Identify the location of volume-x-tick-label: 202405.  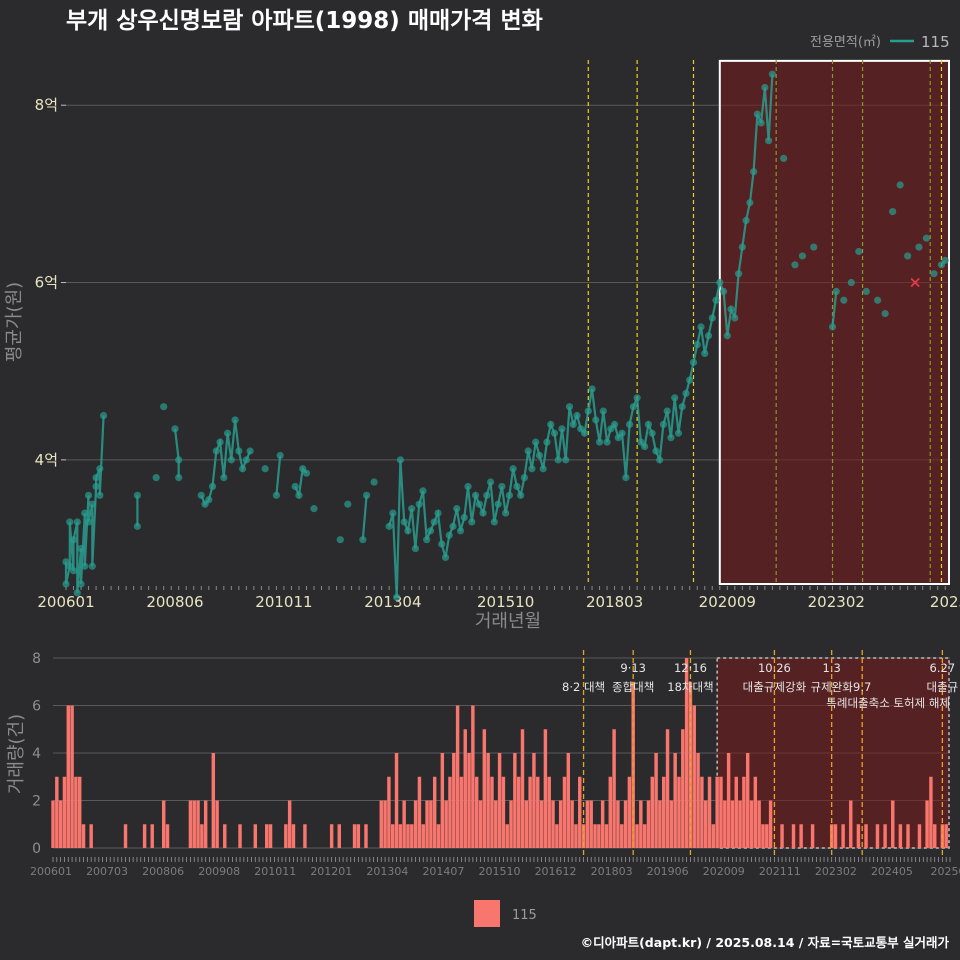
(892, 871).